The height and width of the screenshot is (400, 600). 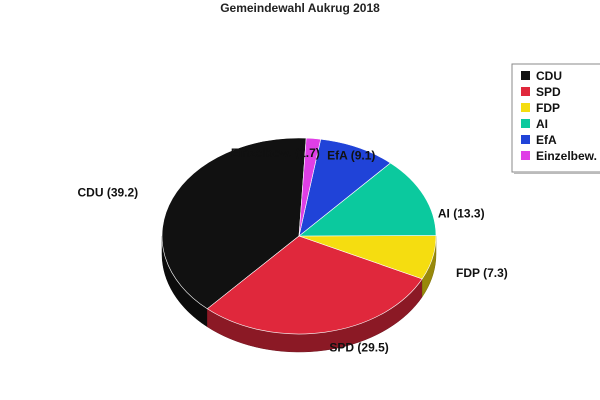 I want to click on legend-swatch-fdp, so click(x=525, y=107).